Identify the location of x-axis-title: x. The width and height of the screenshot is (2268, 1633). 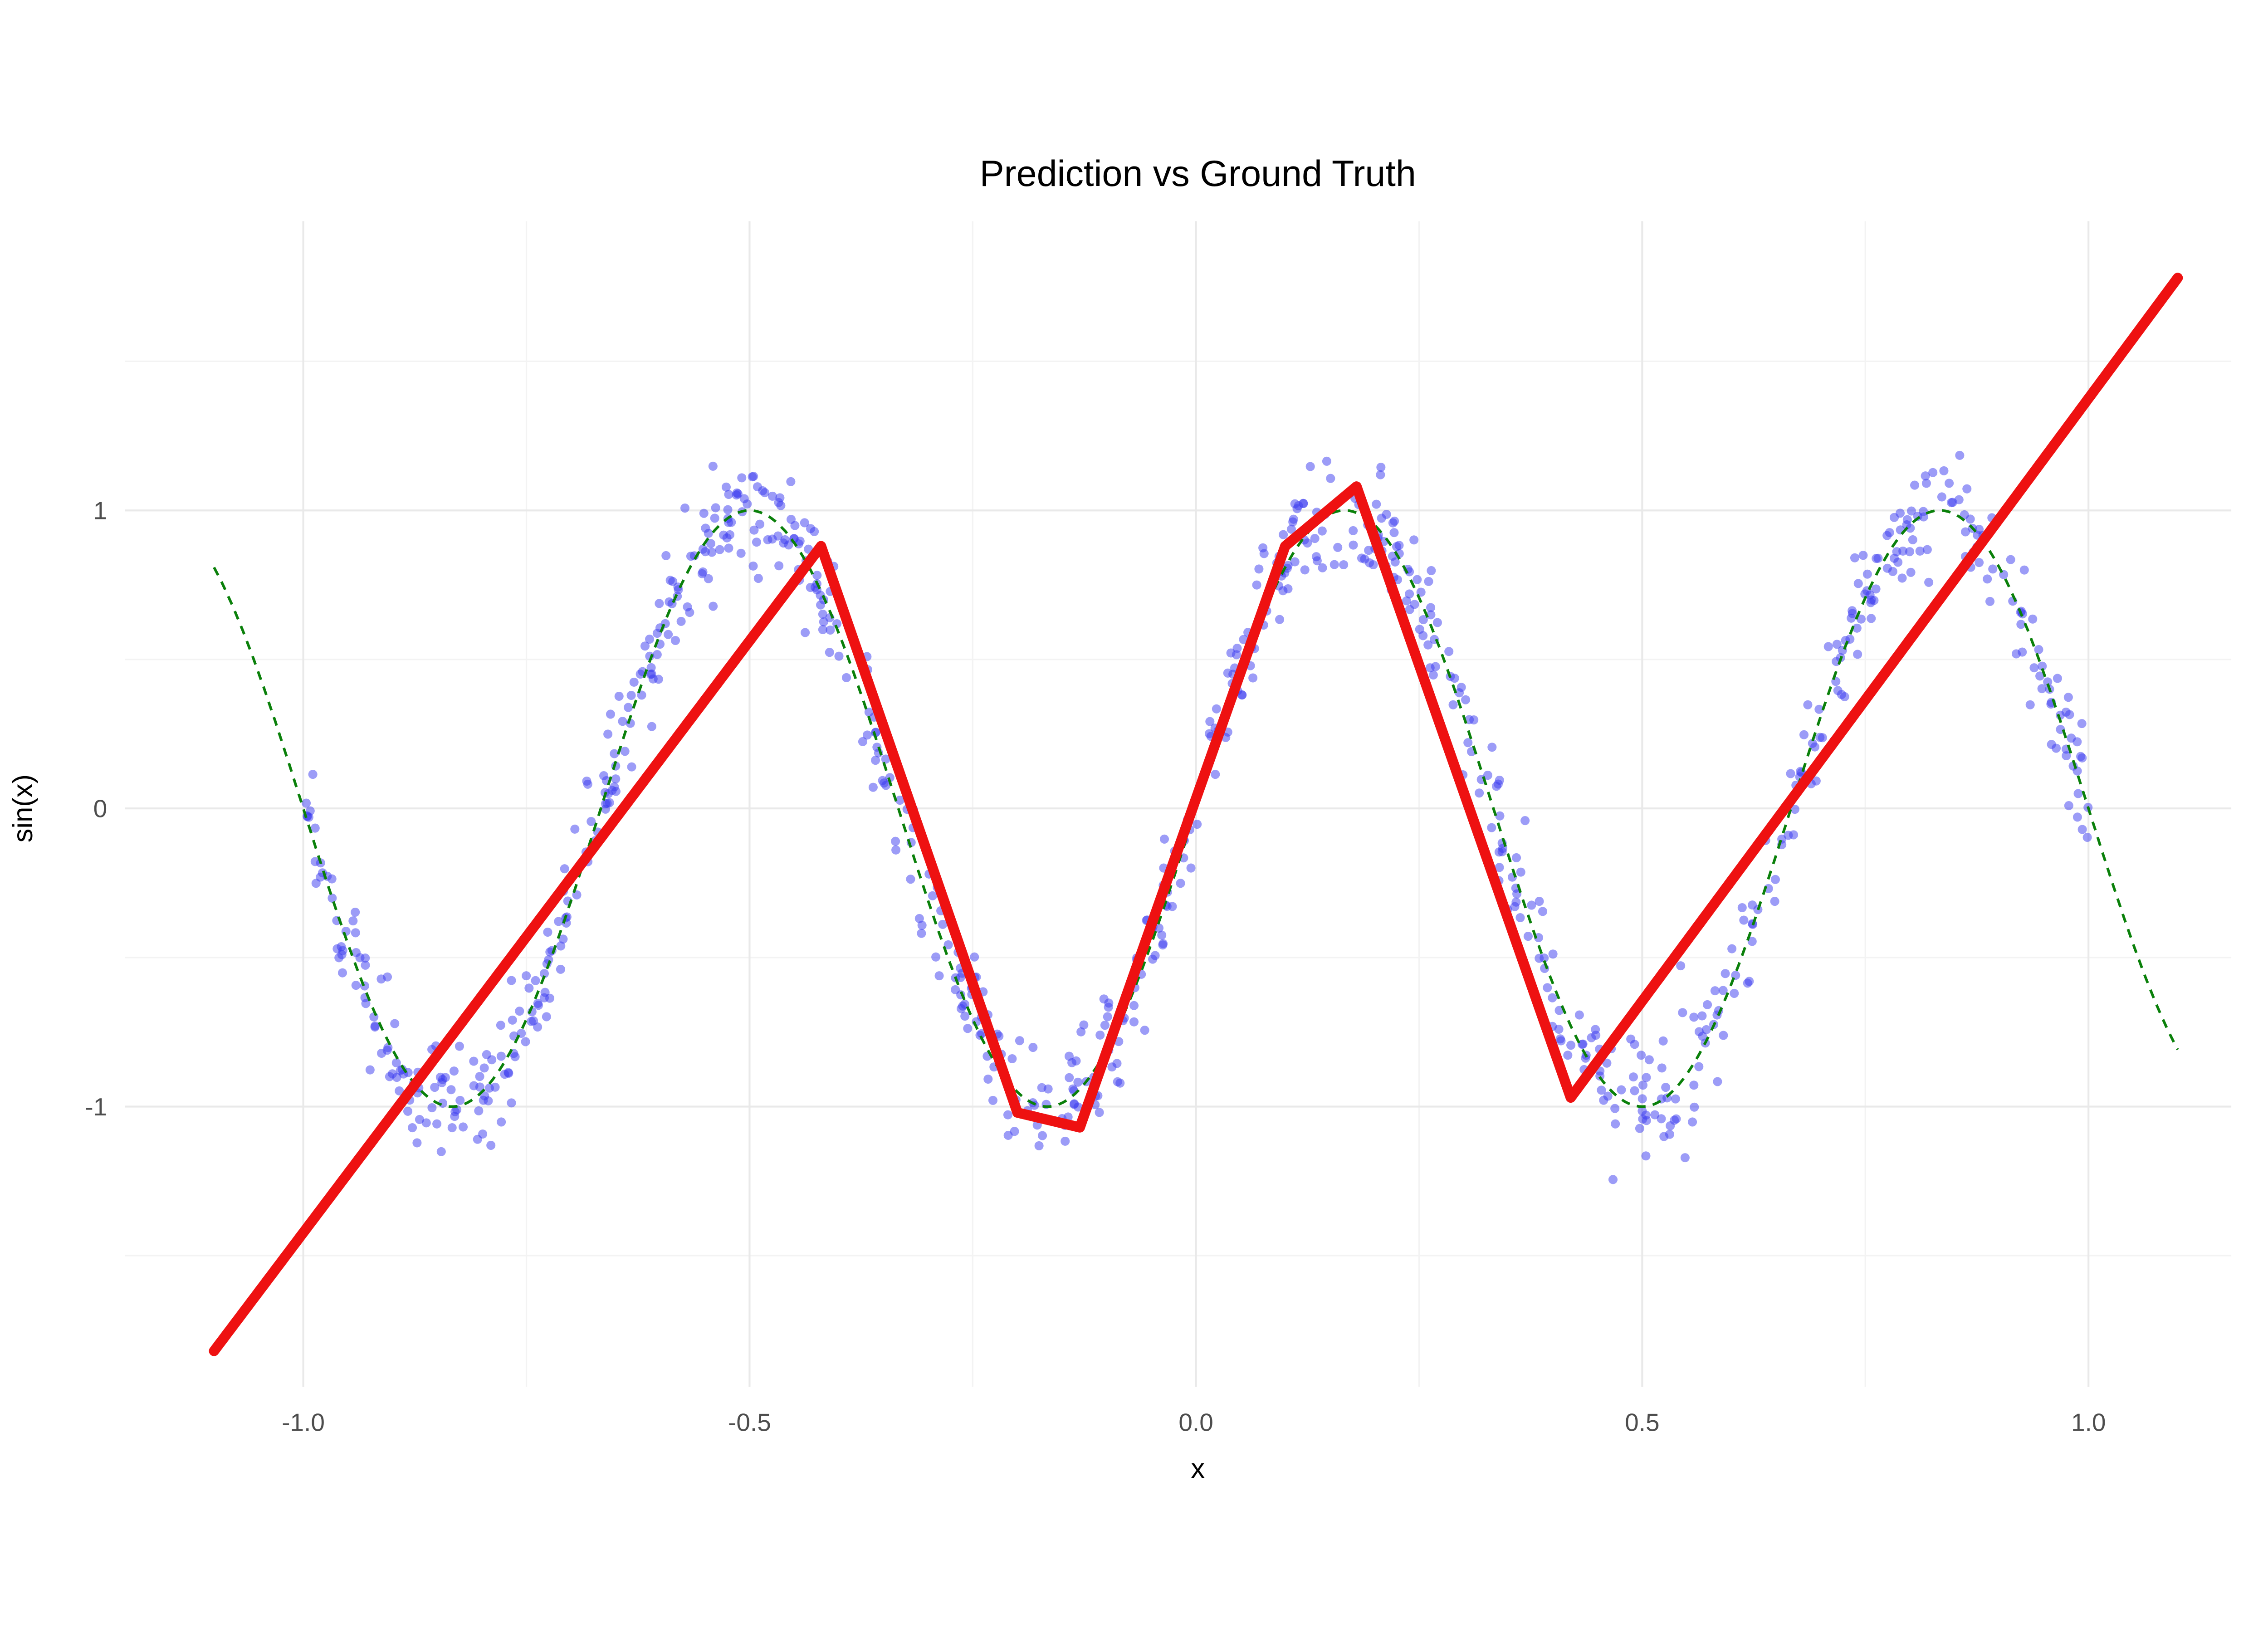
(1198, 1468).